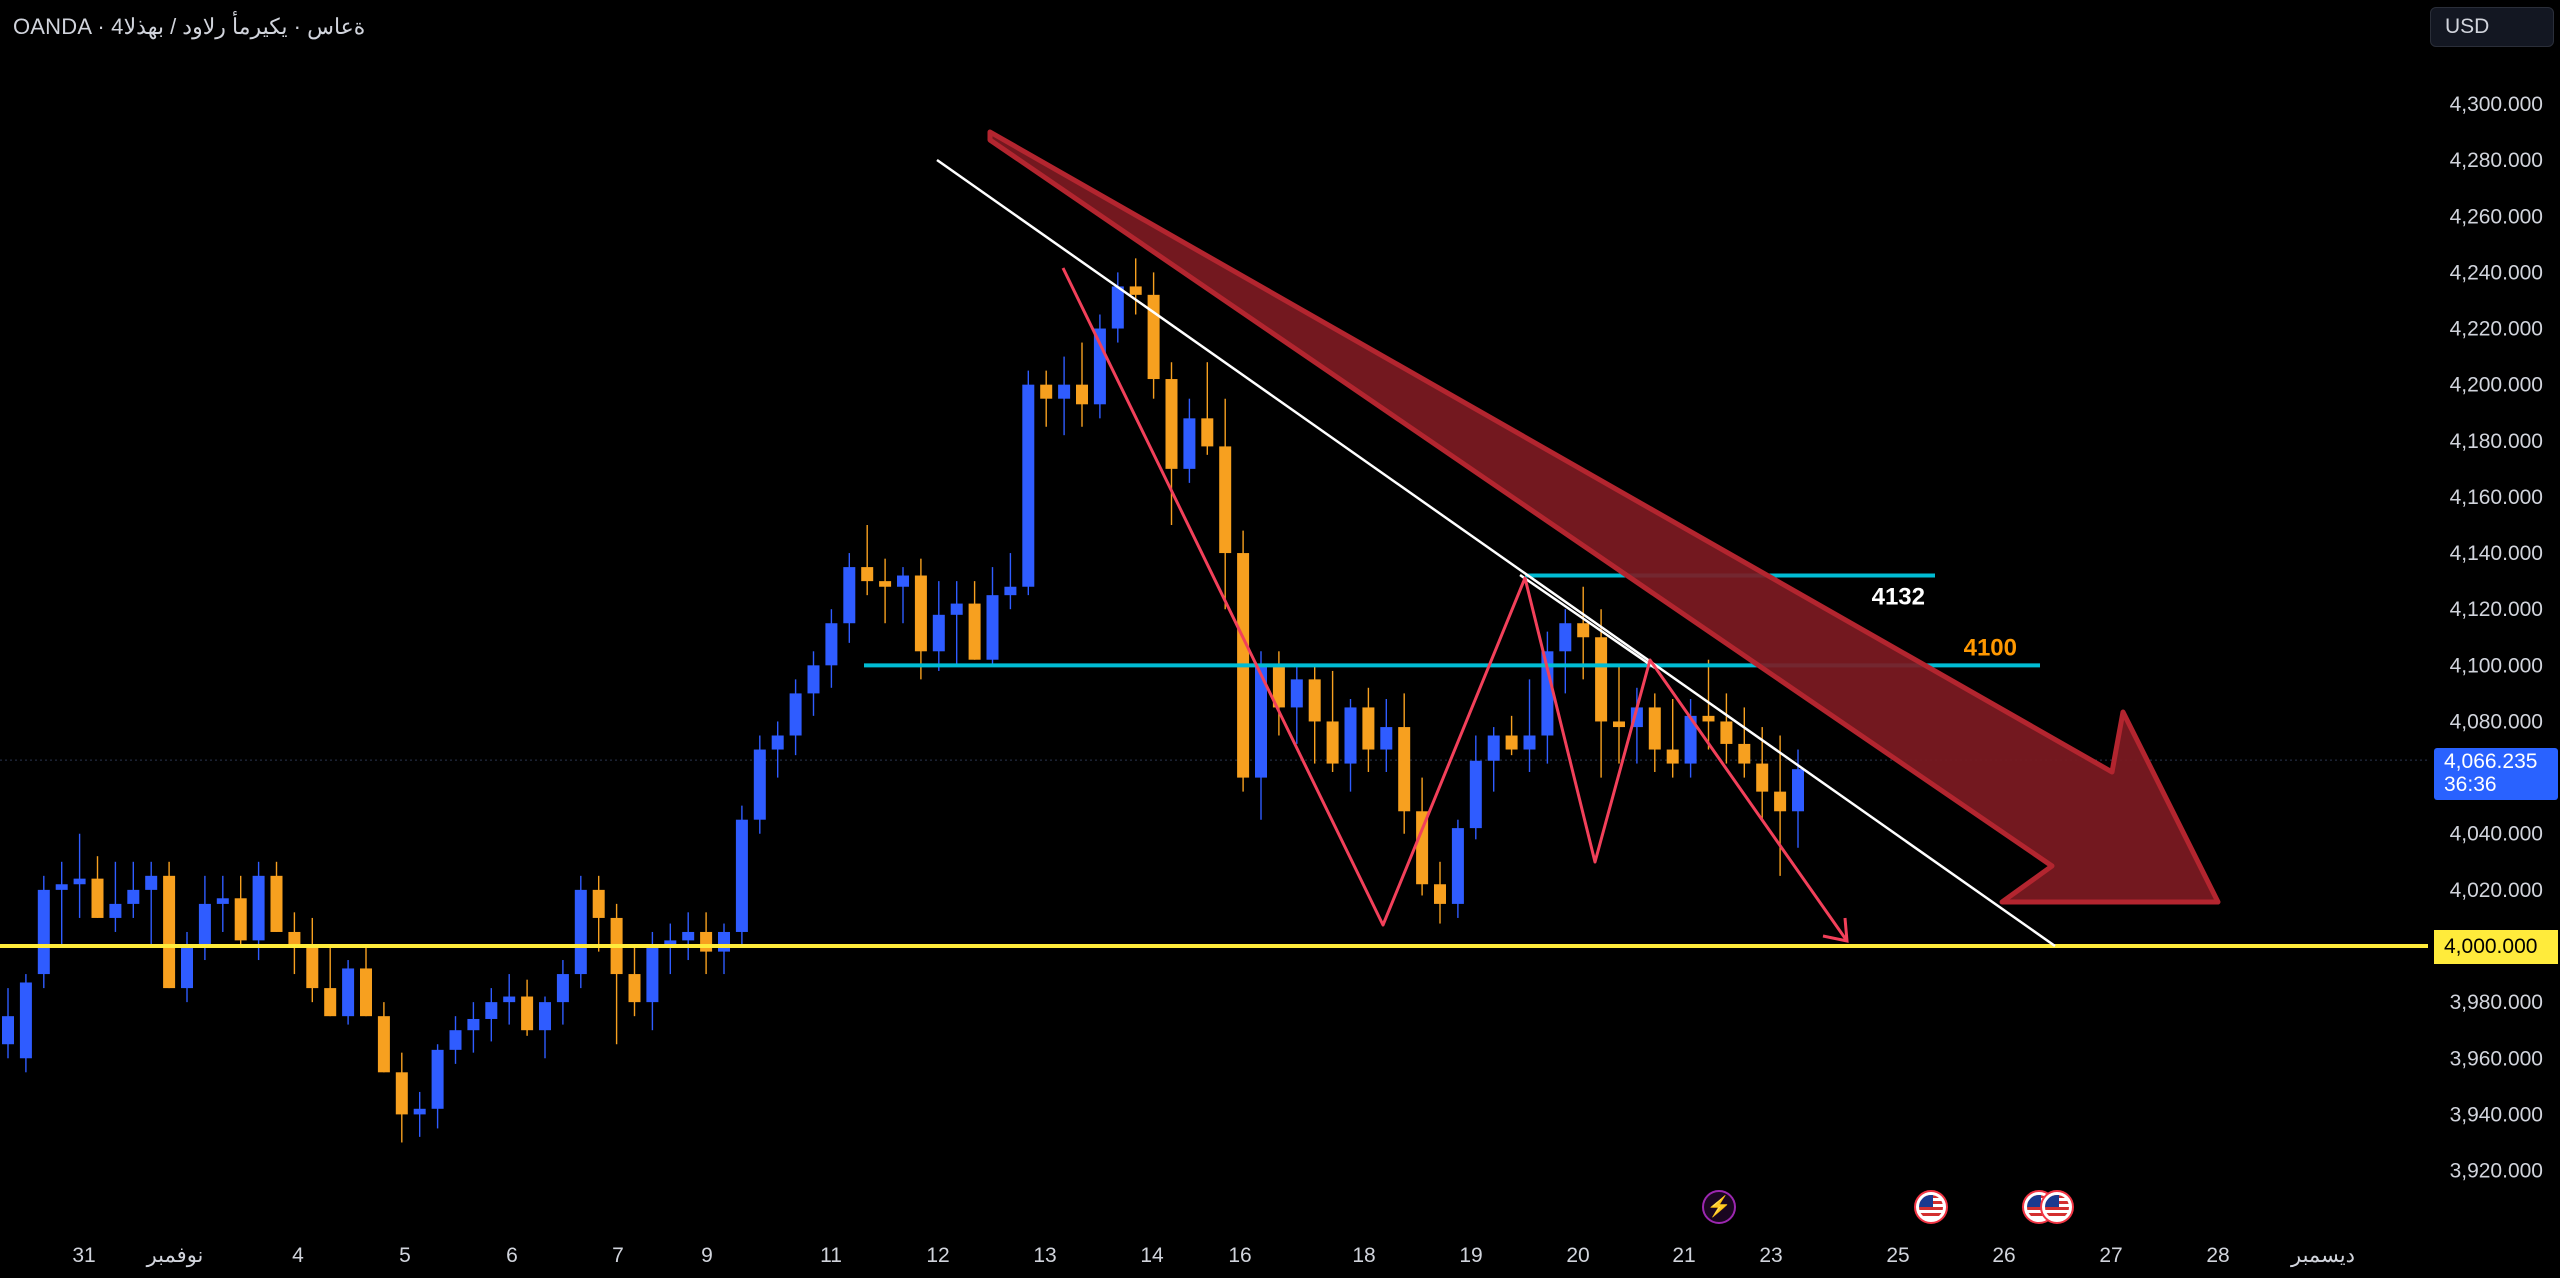  I want to click on currency-selector: USD, so click(2492, 27).